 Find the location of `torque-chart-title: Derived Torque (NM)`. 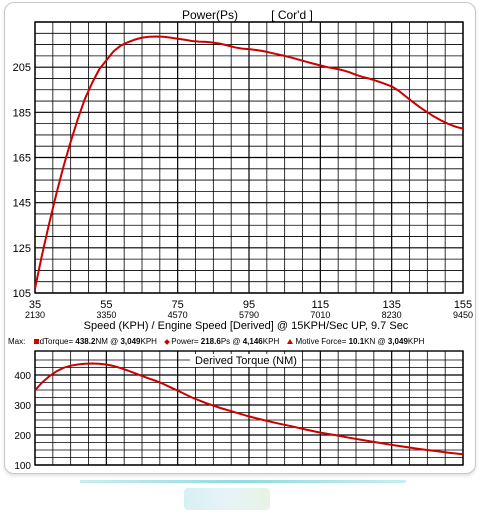

torque-chart-title: Derived Torque (NM) is located at coordinates (246, 361).